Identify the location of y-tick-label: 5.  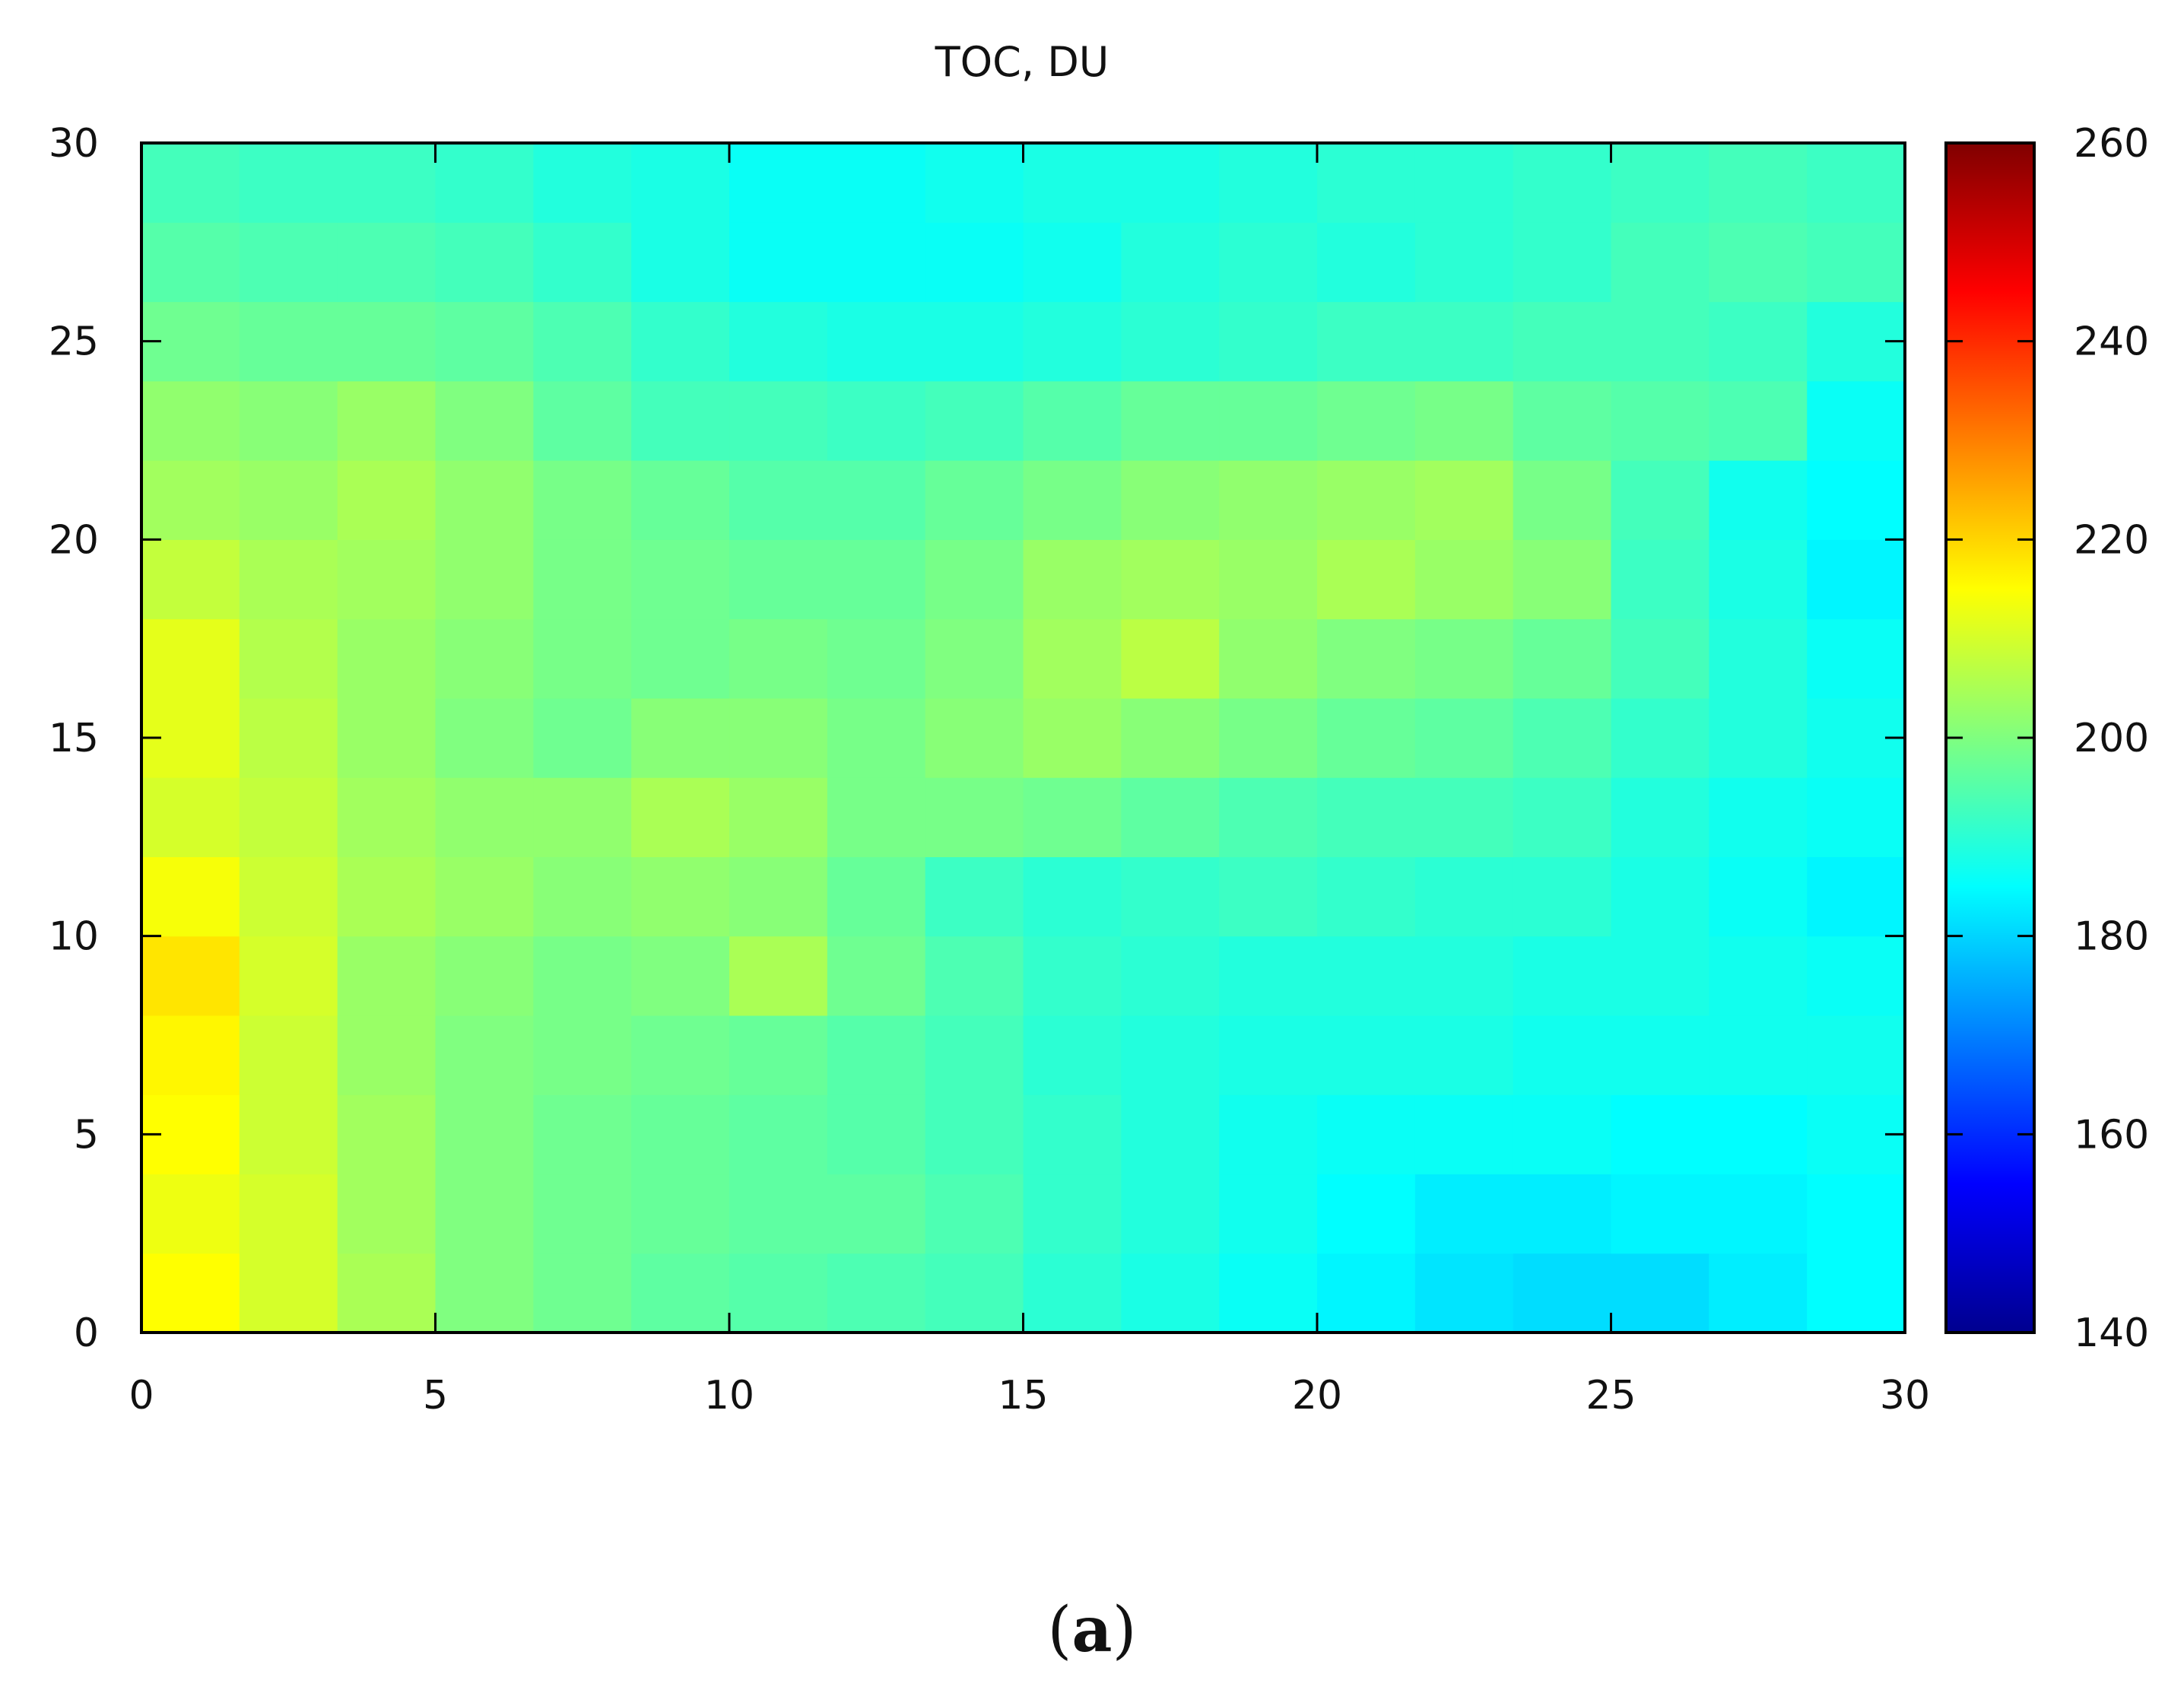
(86, 1135).